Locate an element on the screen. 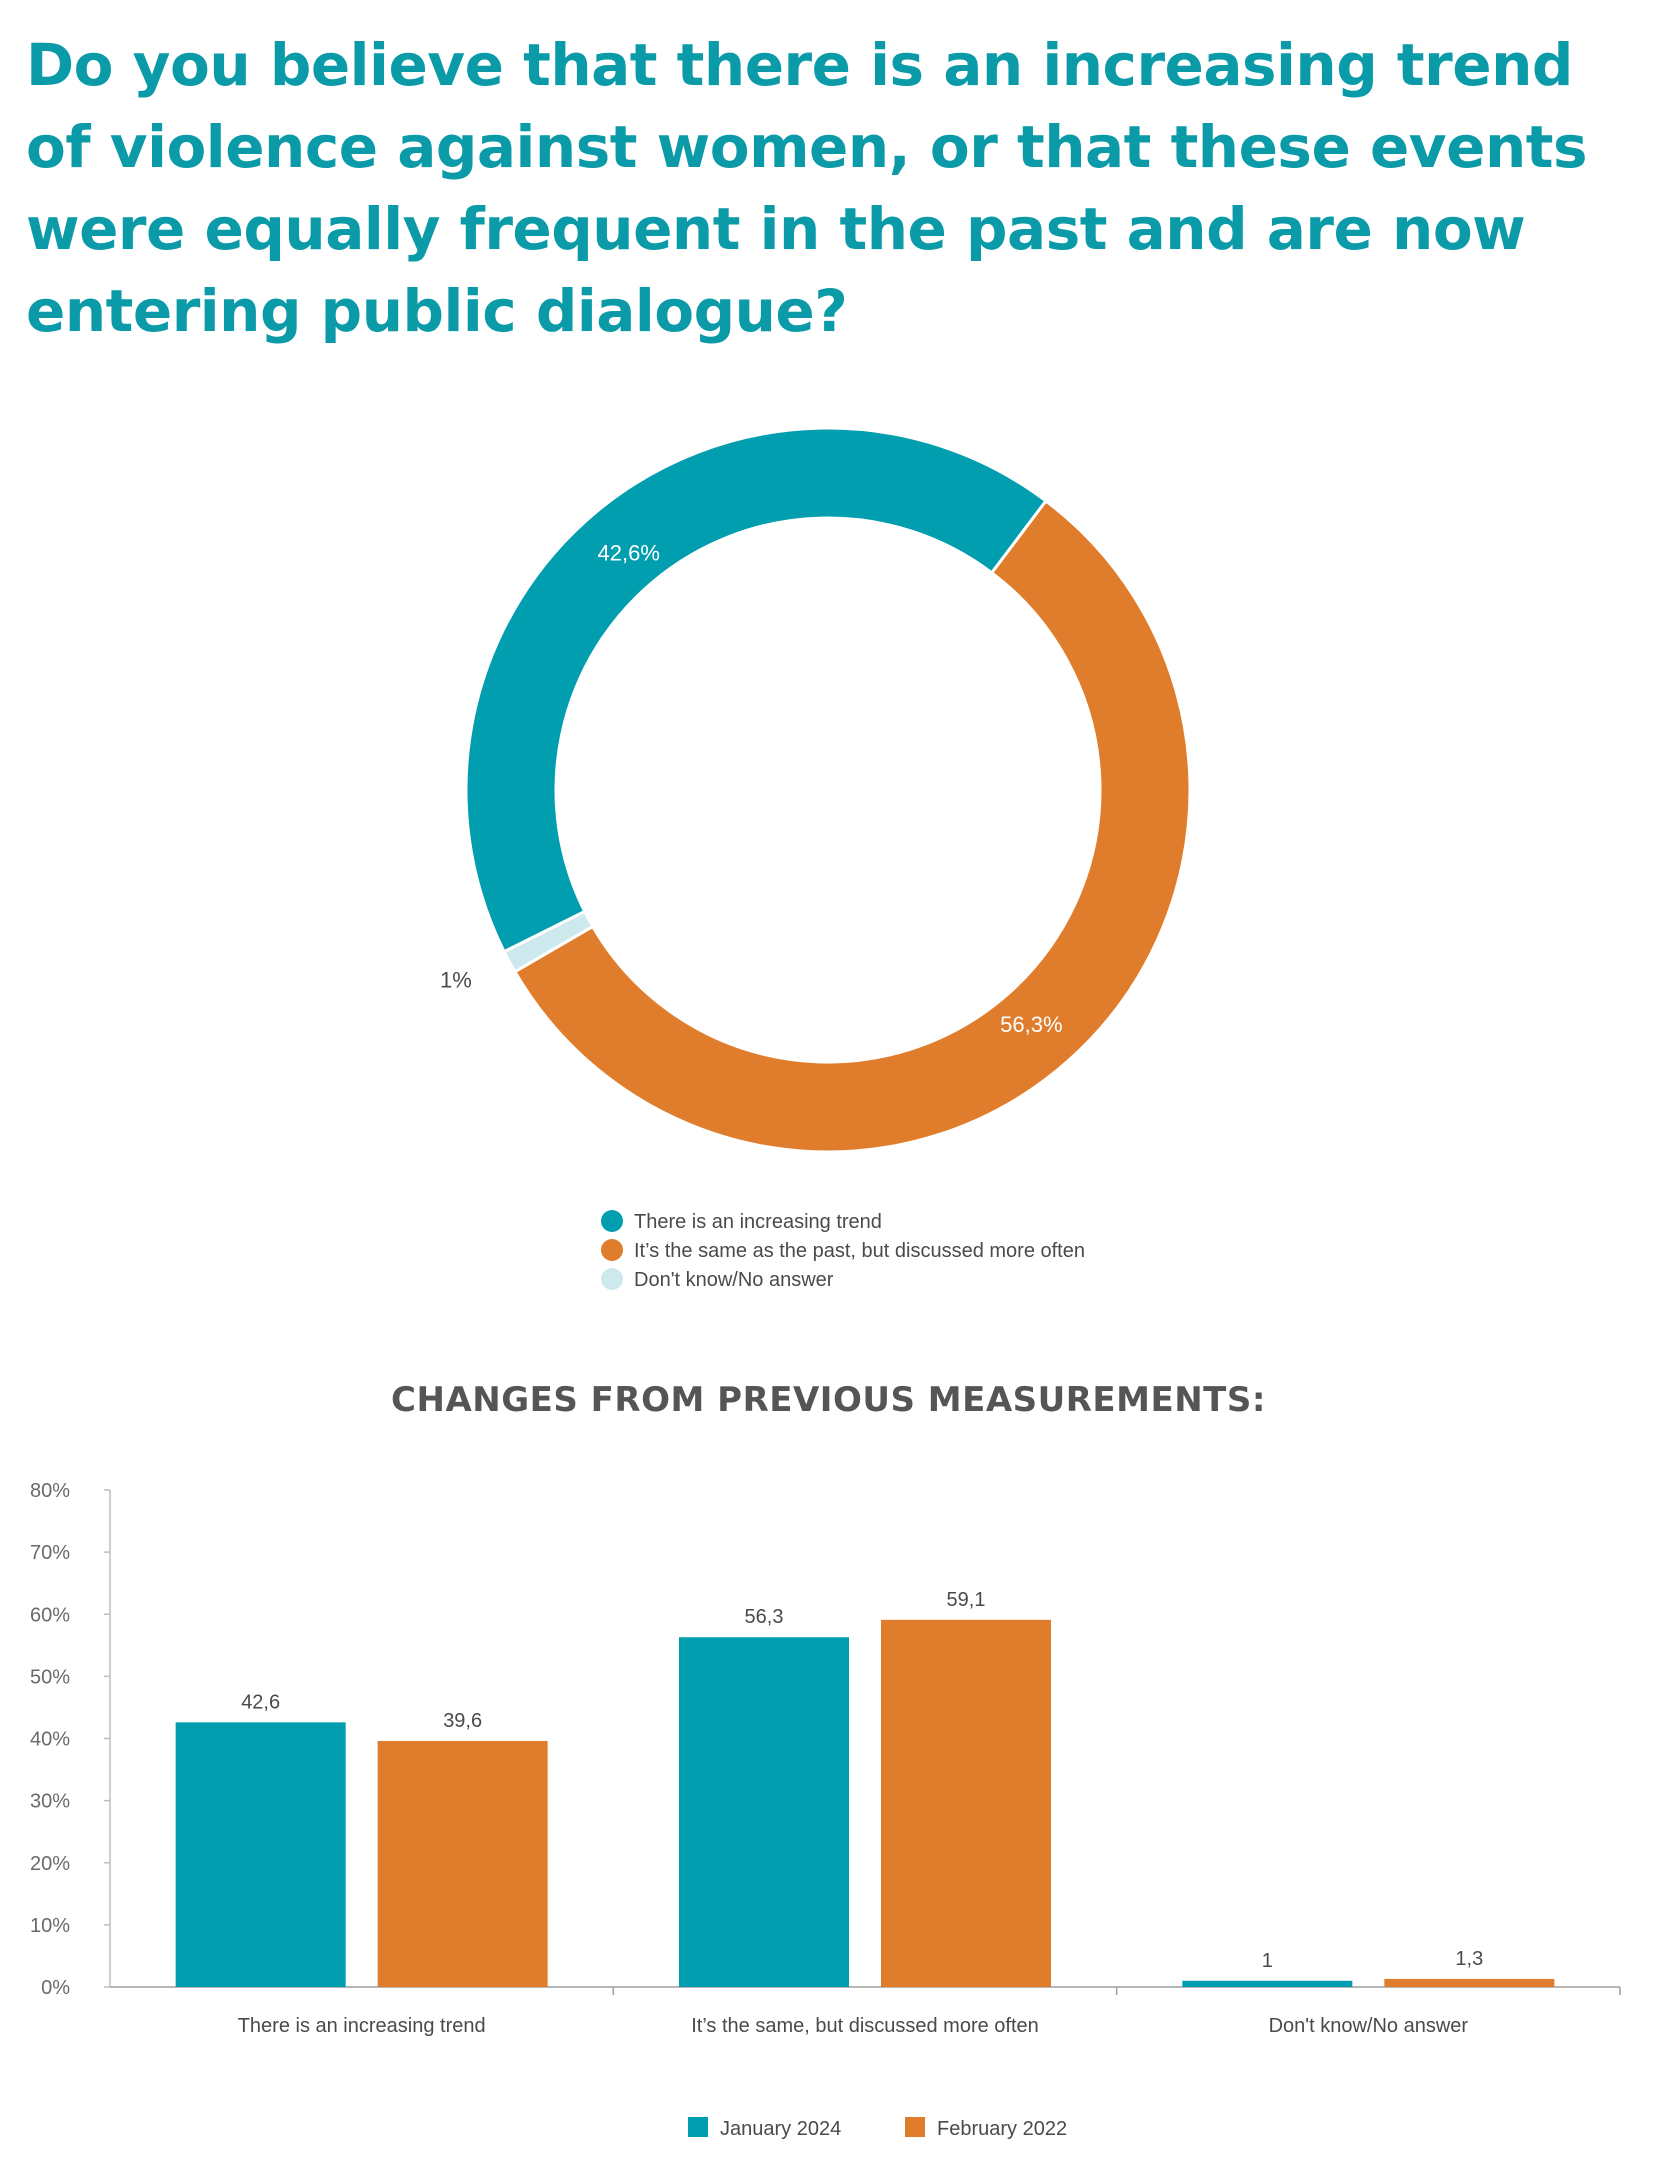 Image resolution: width=1657 pixels, height=2160 pixels. x-tick-label: Don't know/No answer is located at coordinates (1369, 2026).